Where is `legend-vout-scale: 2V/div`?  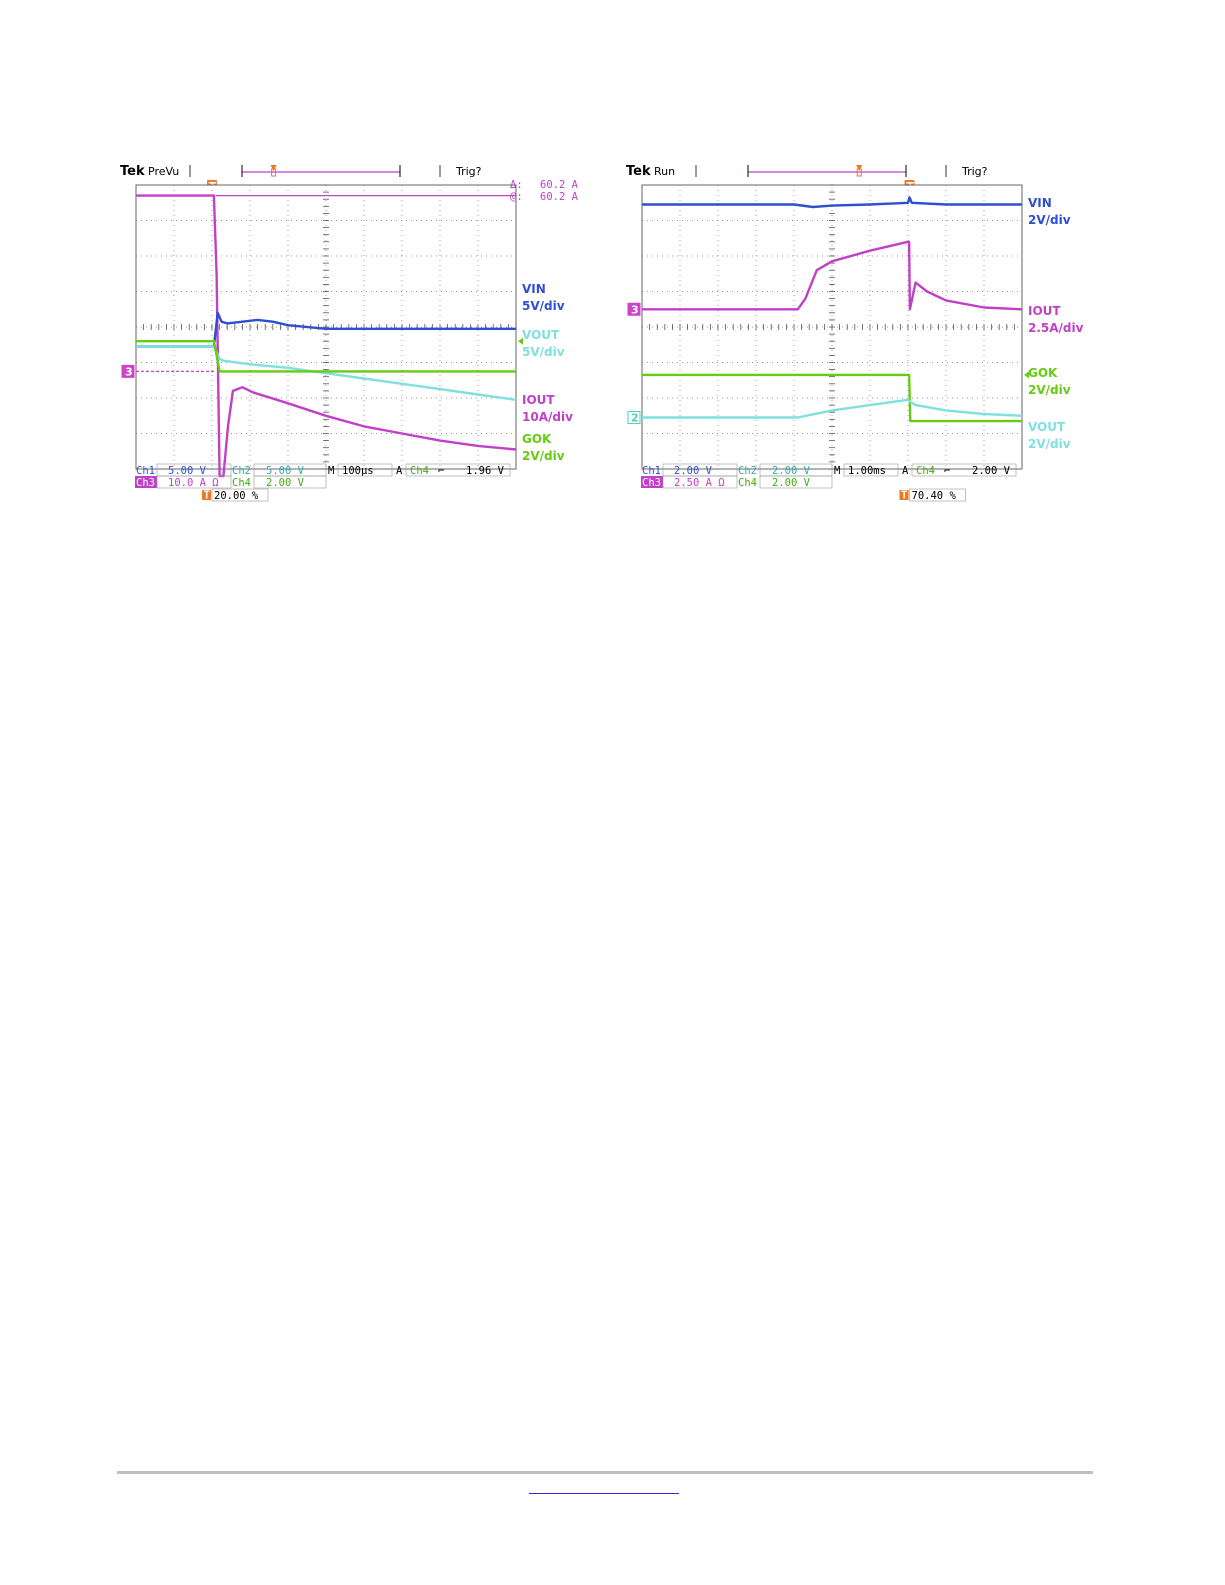 legend-vout-scale: 2V/div is located at coordinates (1049, 444).